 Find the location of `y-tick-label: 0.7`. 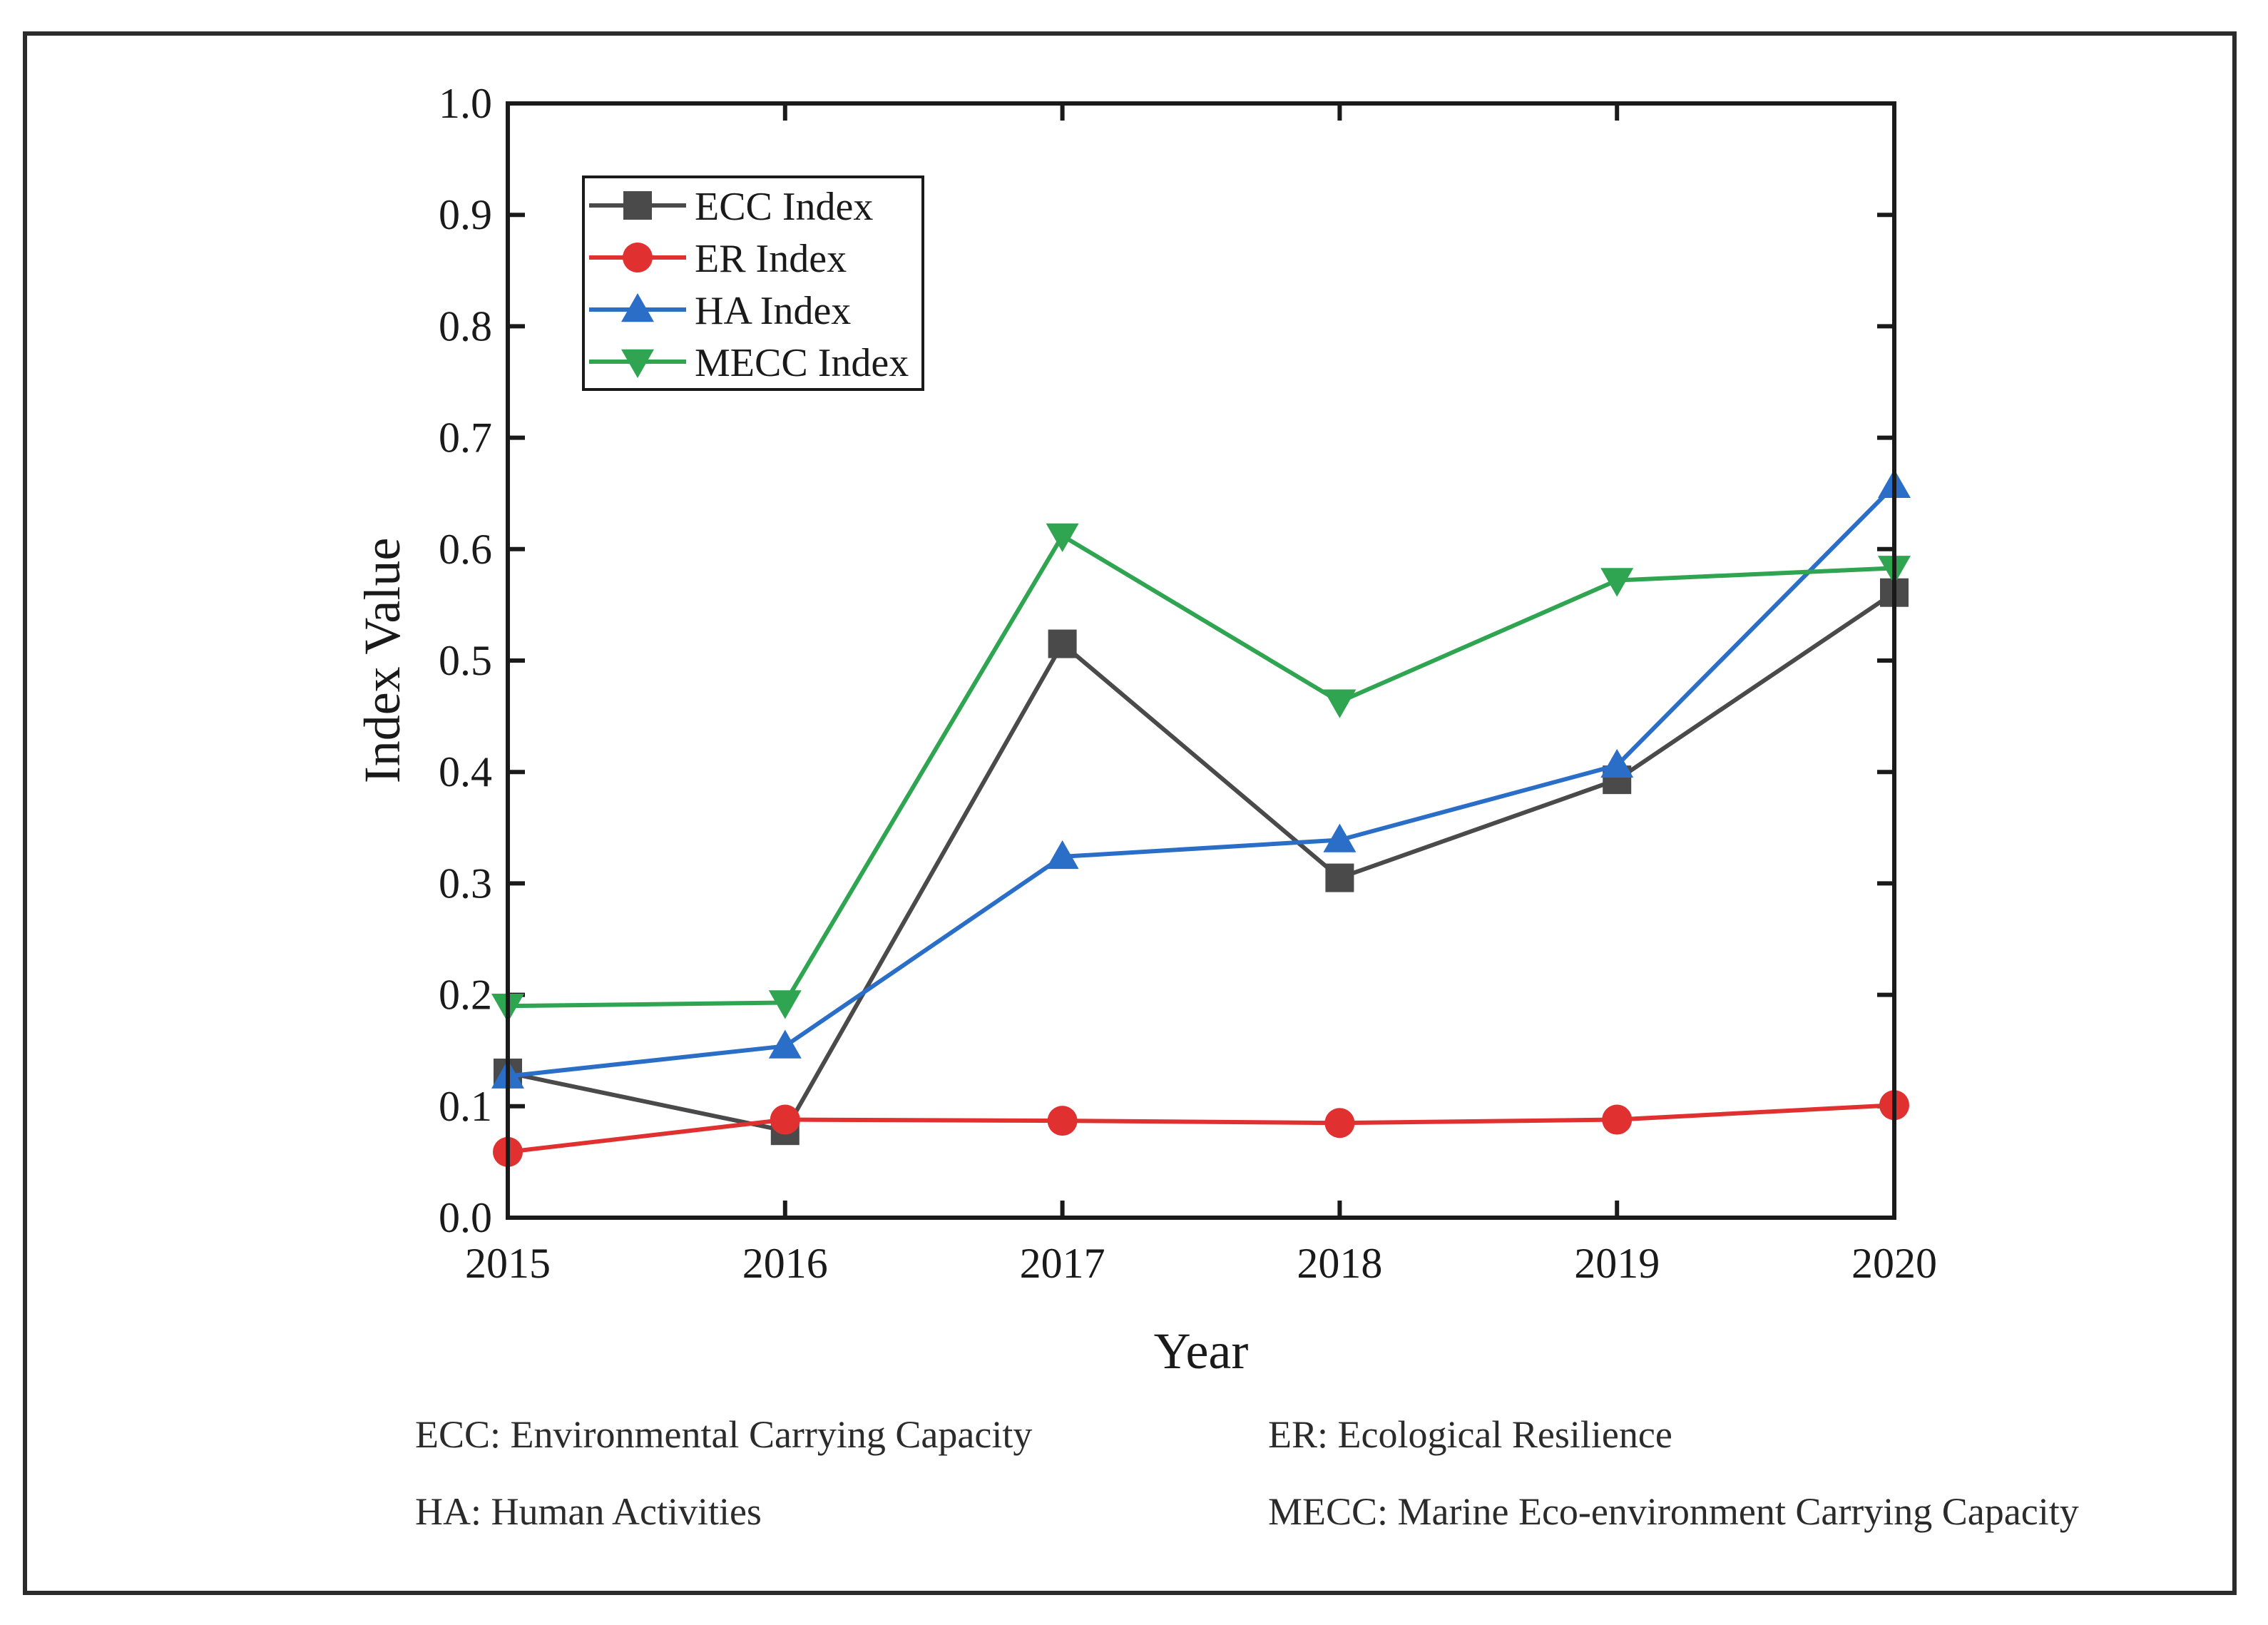

y-tick-label: 0.7 is located at coordinates (465, 438).